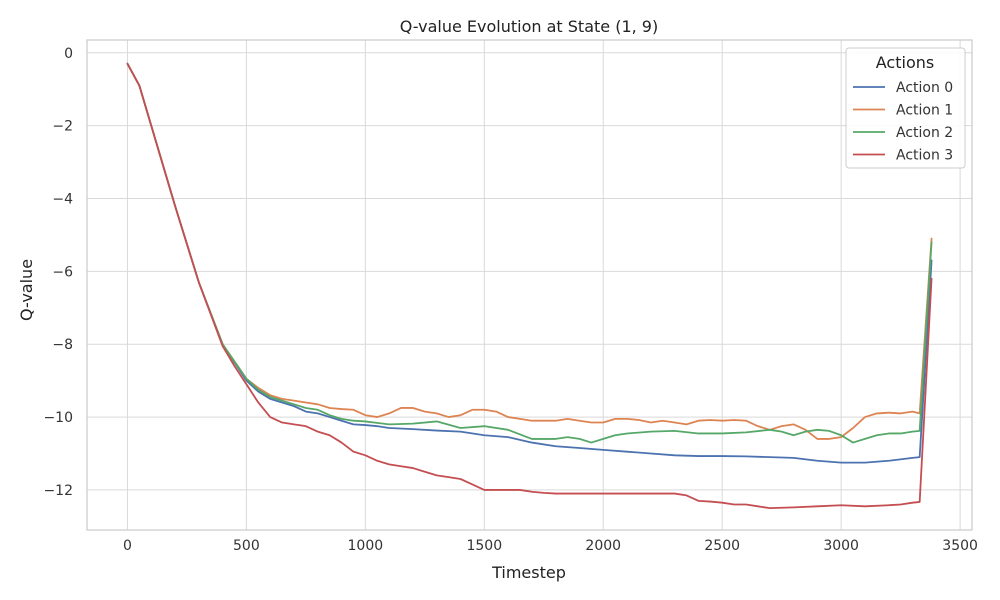 The width and height of the screenshot is (1000, 600). What do you see at coordinates (26, 290) in the screenshot?
I see `y-axis-label: Q-value` at bounding box center [26, 290].